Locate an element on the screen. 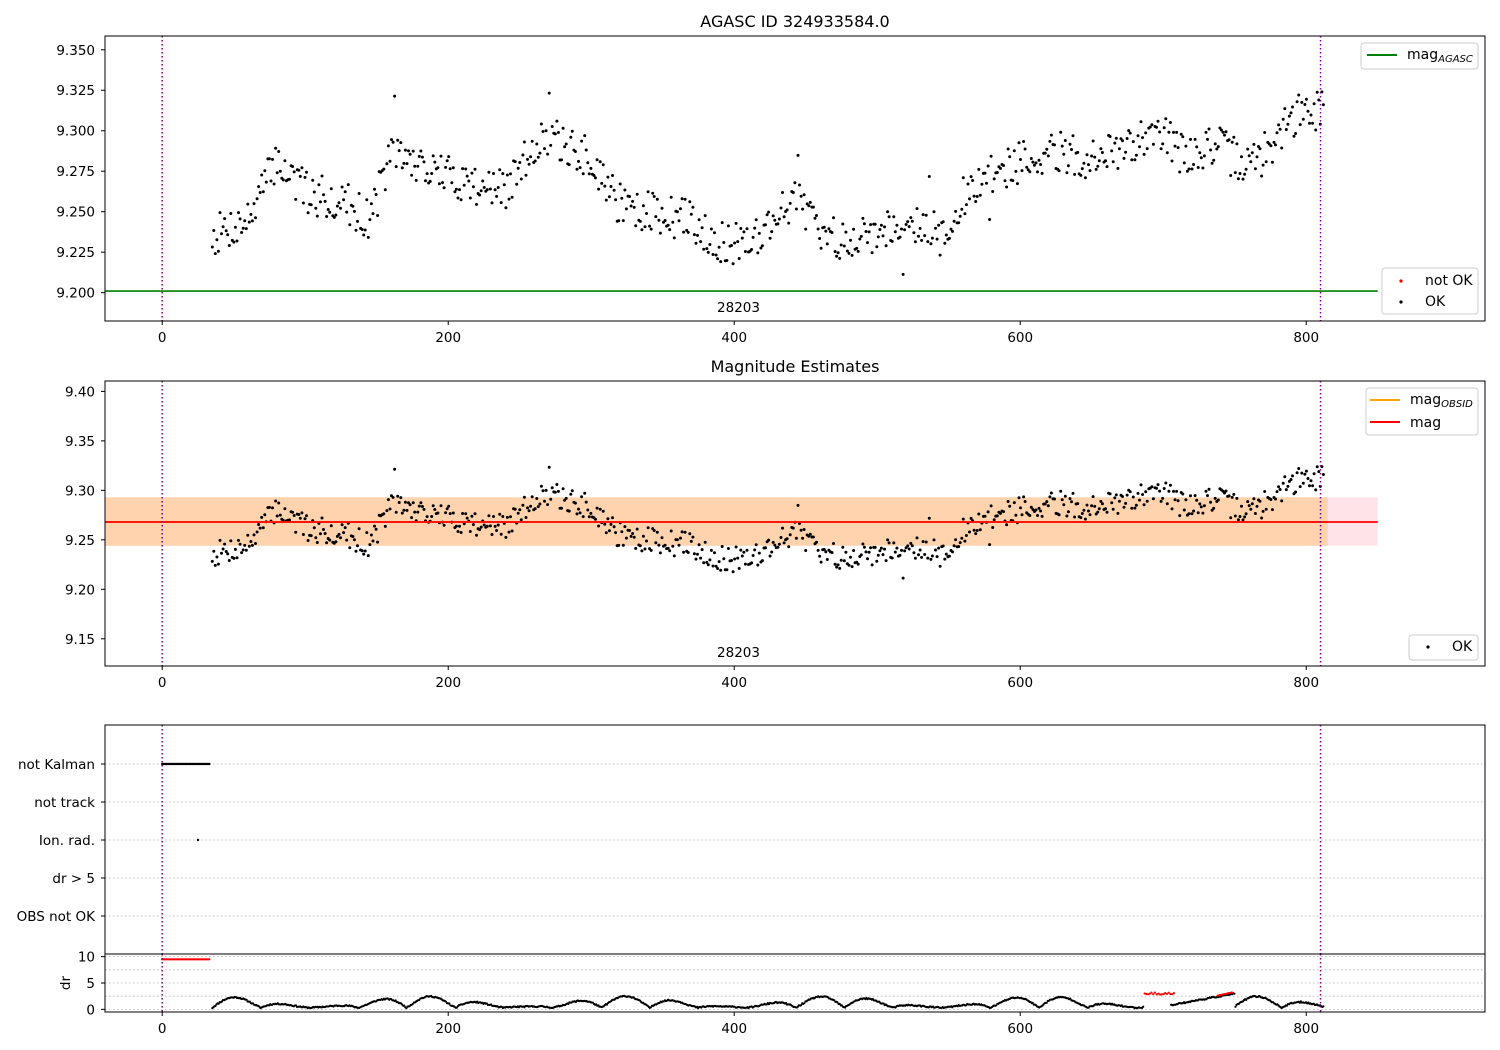 The height and width of the screenshot is (1050, 1500). dr-points is located at coordinates (743, 984).